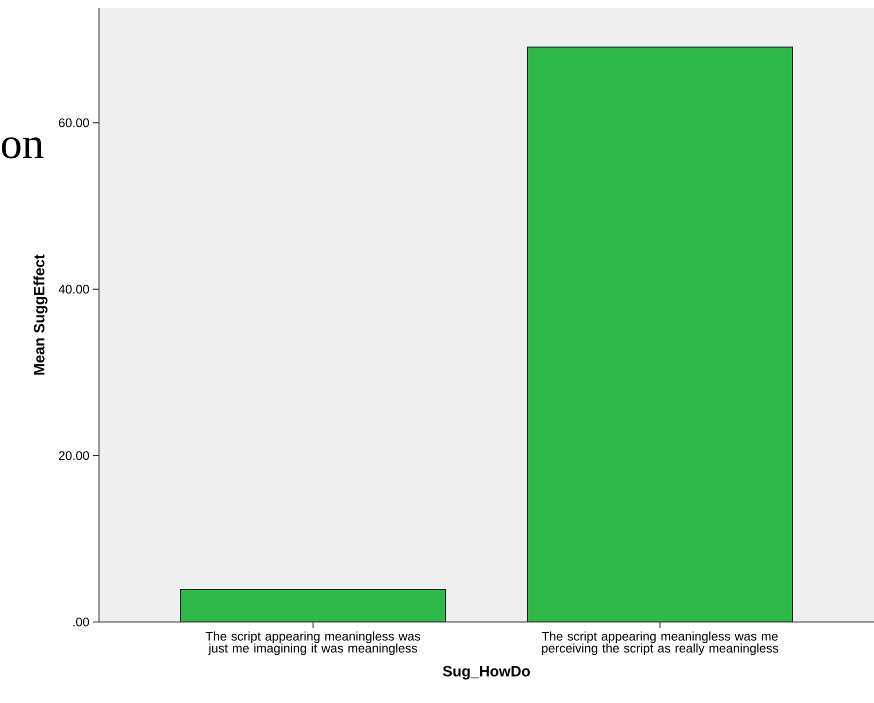 The height and width of the screenshot is (703, 874). I want to click on y-tick-label: 20.00, so click(73, 455).